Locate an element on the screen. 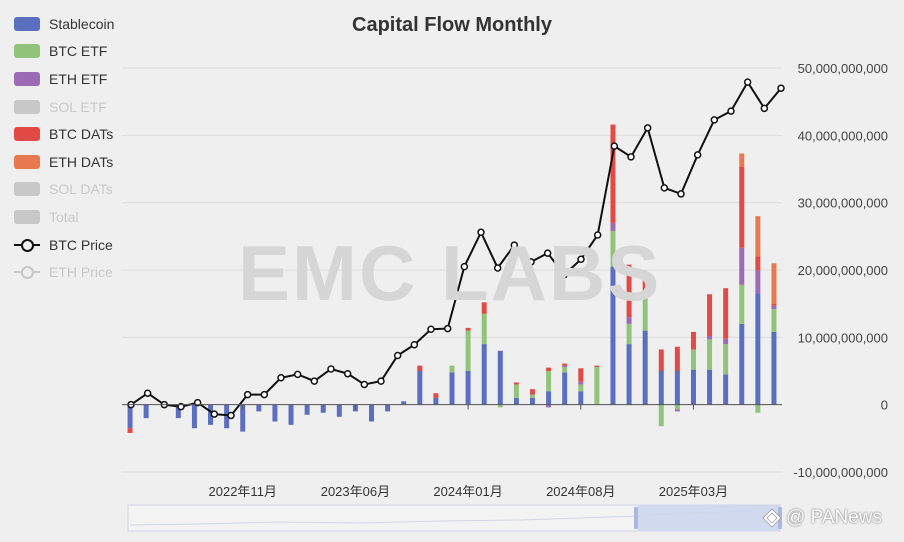 Image resolution: width=904 pixels, height=542 pixels. y-tick-label: 0 is located at coordinates (884, 405).